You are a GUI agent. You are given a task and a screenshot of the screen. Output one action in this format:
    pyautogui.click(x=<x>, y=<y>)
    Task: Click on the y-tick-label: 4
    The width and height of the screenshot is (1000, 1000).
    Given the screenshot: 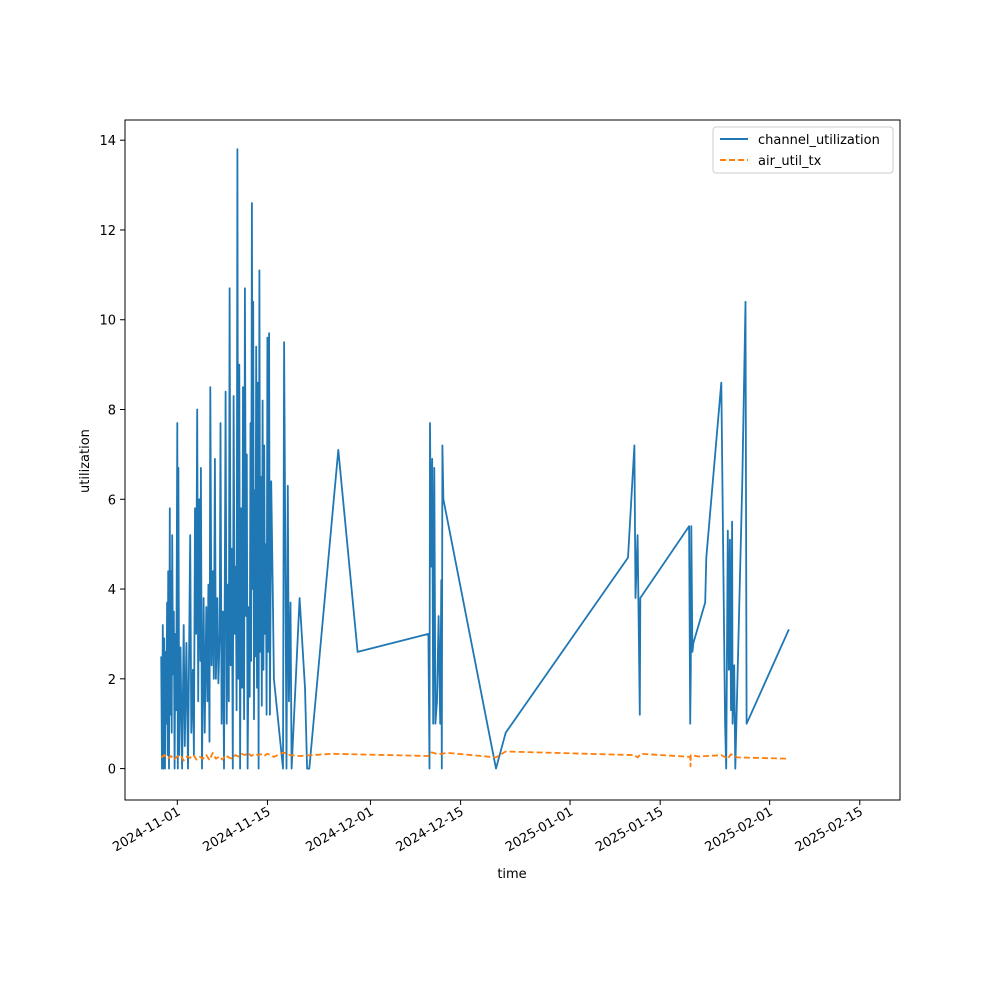 What is the action you would take?
    pyautogui.click(x=112, y=590)
    